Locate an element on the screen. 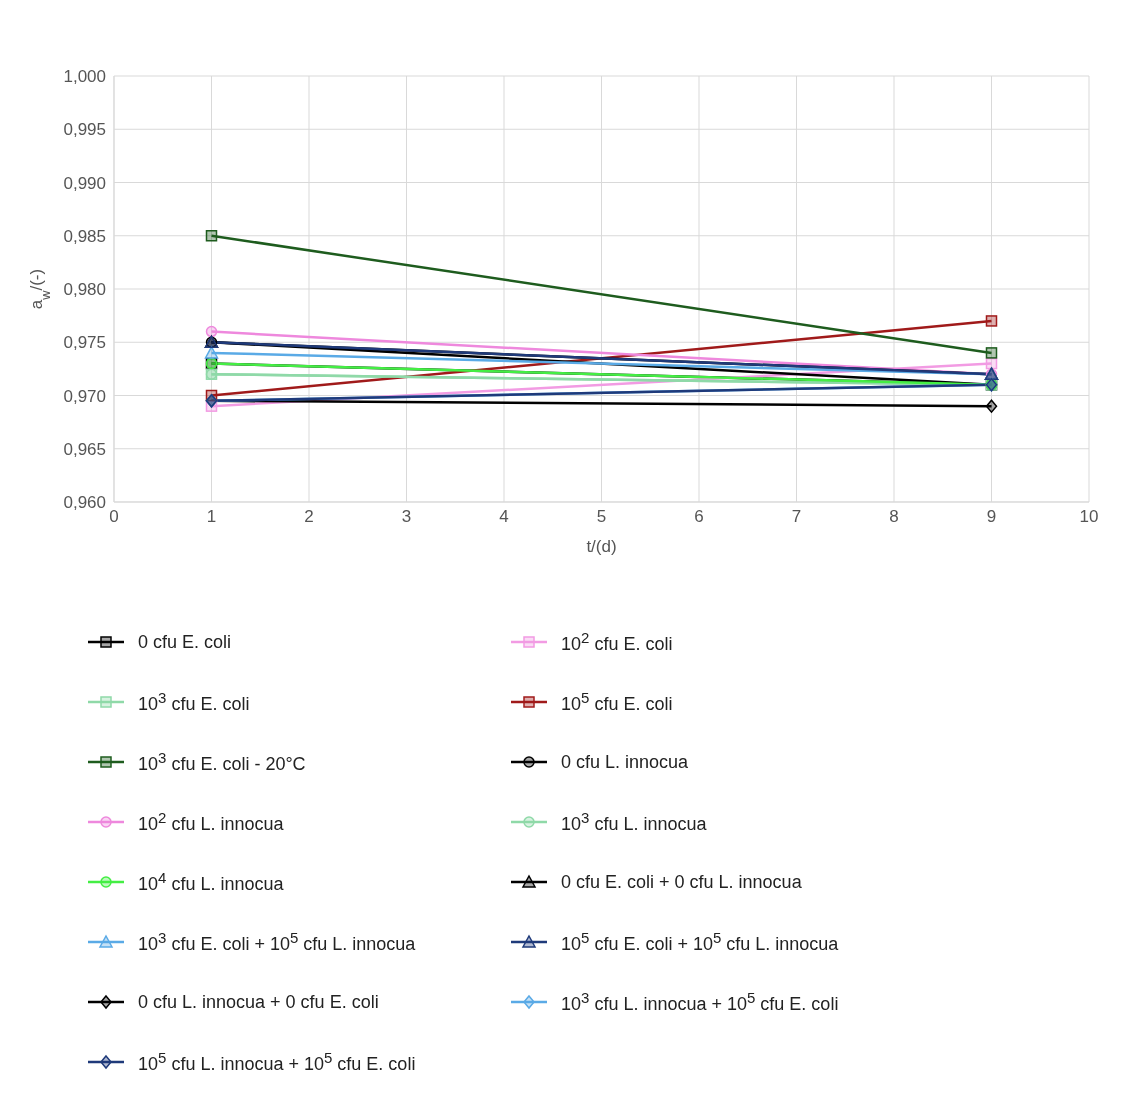  y-tick-label: 0,965 is located at coordinates (84, 449).